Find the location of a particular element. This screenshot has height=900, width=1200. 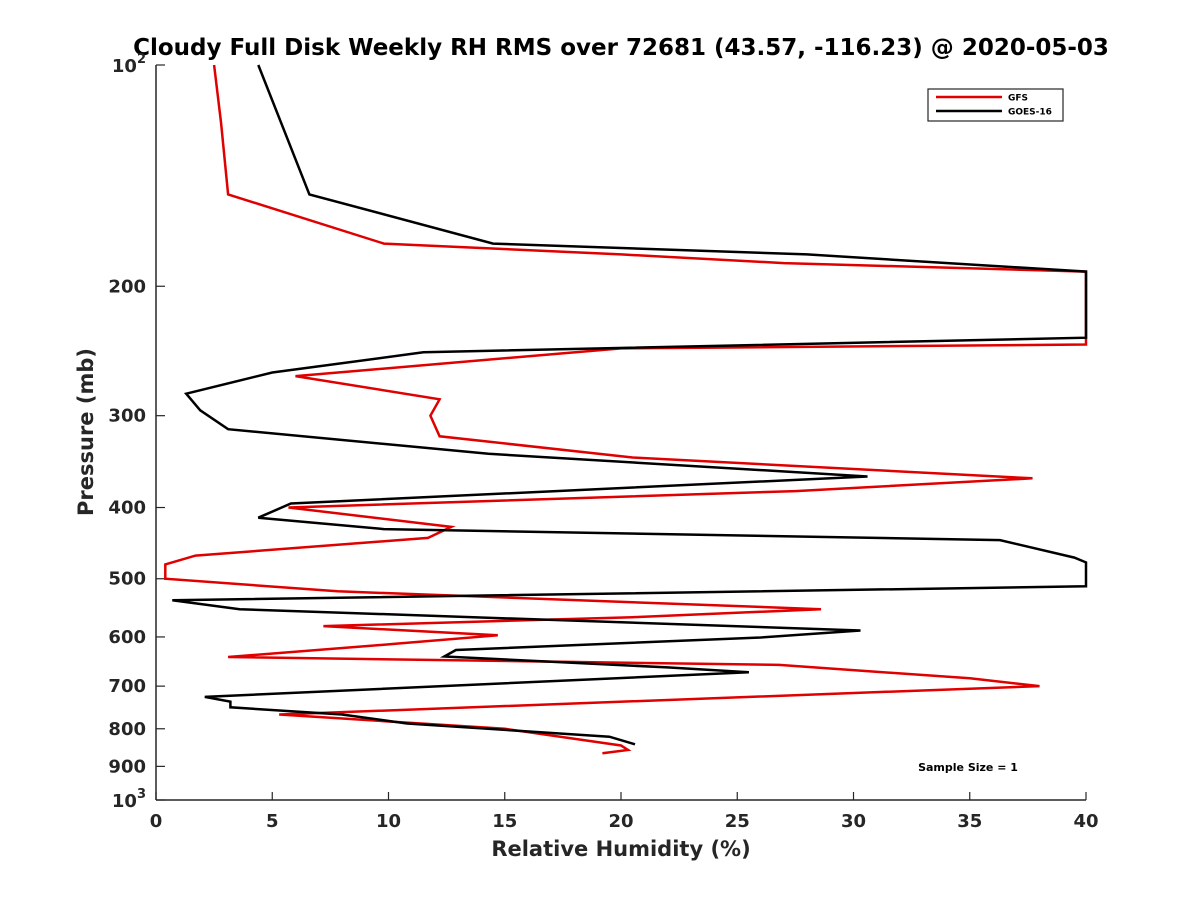

x-axis-ticks: 0 5 10 15 20 25 30 35 40 is located at coordinates (624, 812).